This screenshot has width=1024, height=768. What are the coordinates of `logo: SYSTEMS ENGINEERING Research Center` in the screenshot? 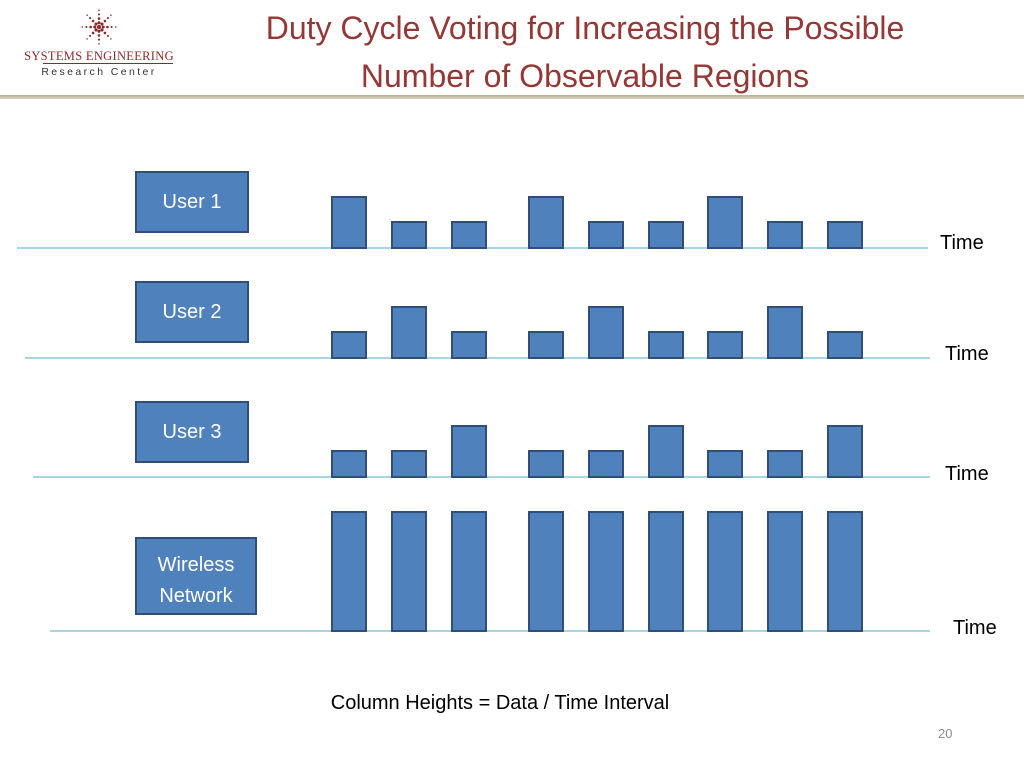 It's located at (99, 42).